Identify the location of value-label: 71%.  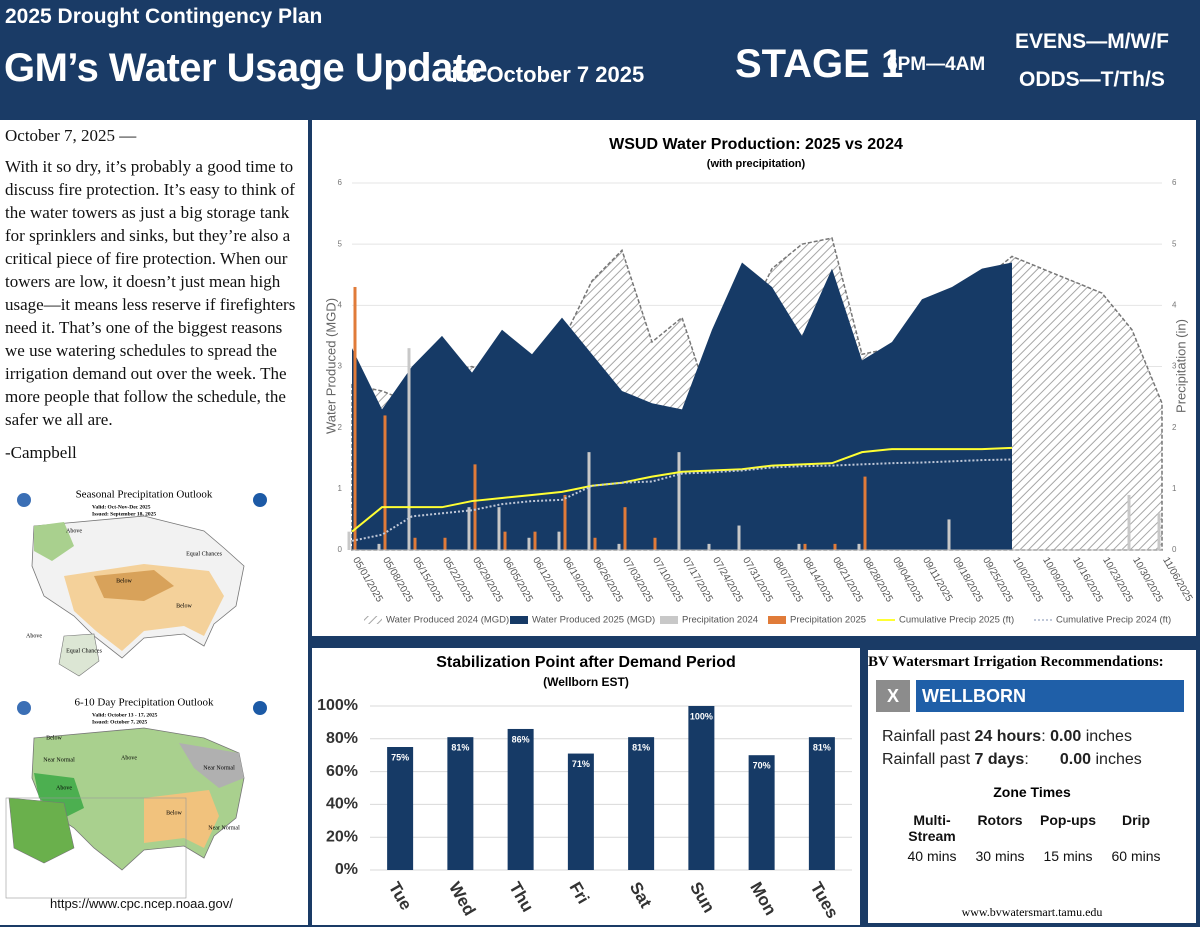
(581, 764).